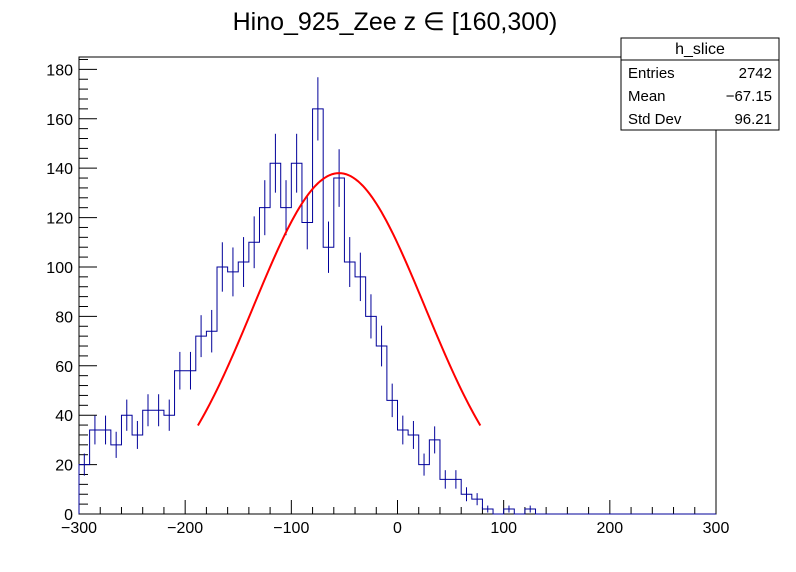  I want to click on y-tick-label: 160, so click(59, 120).